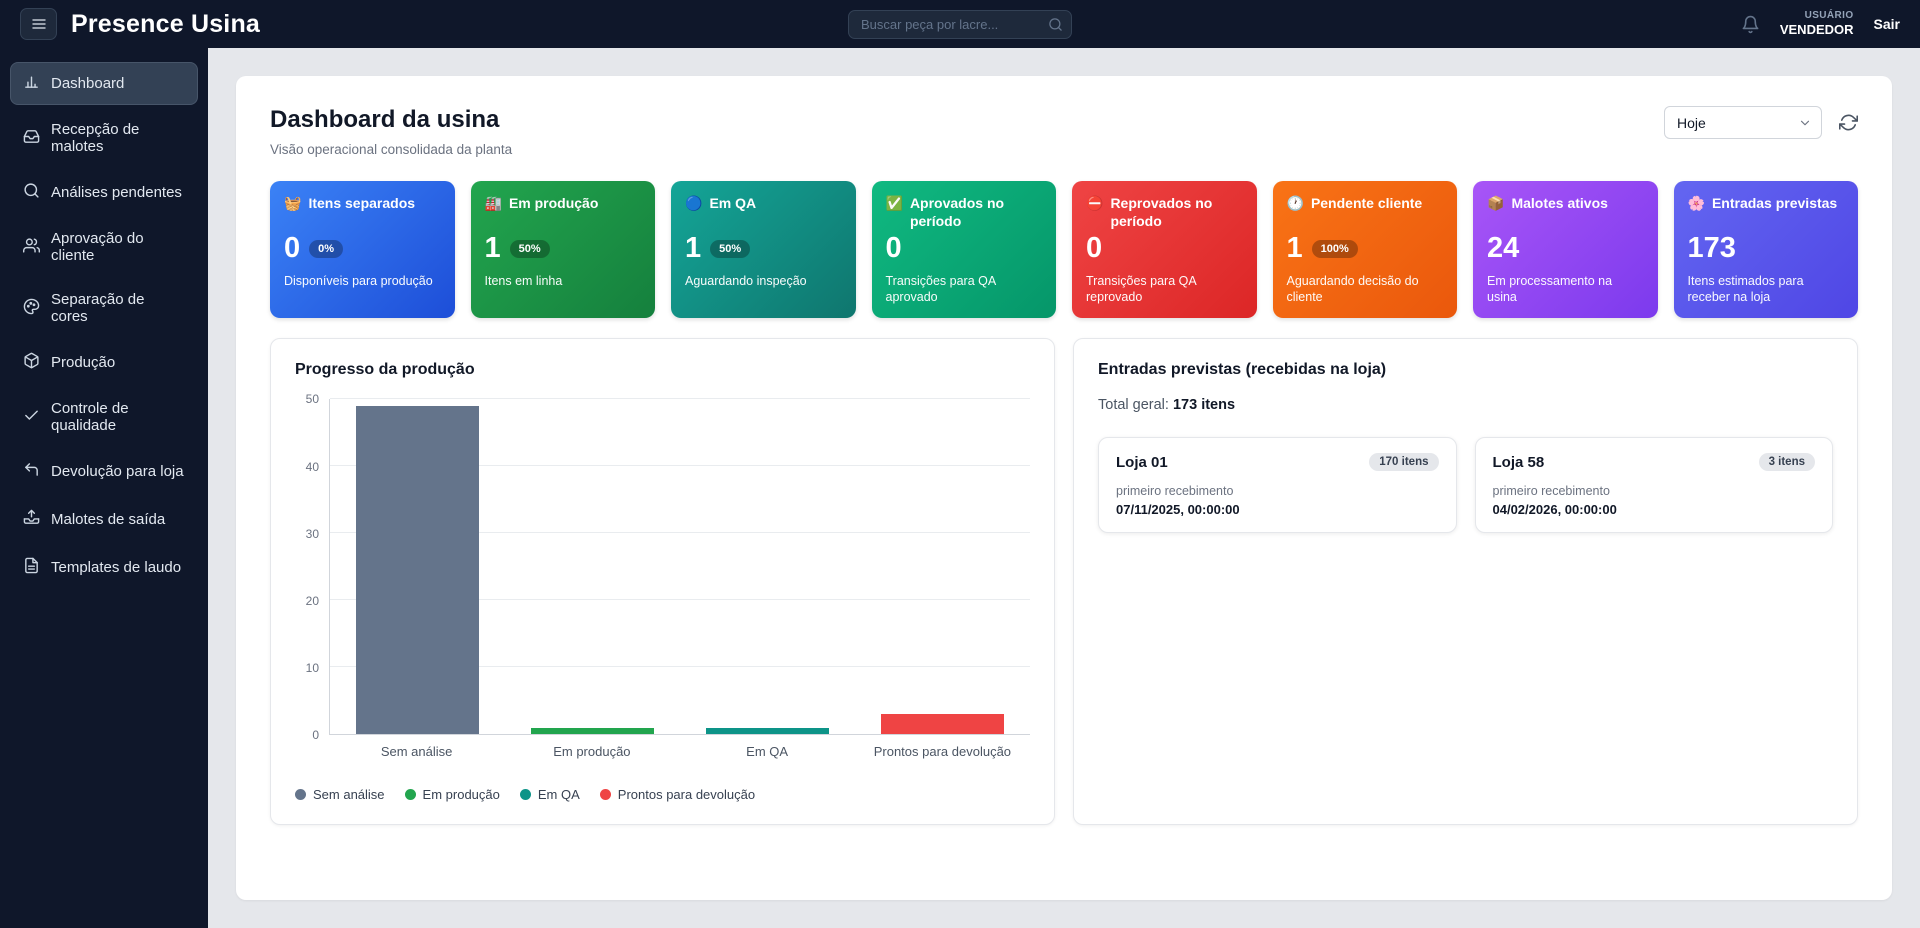  I want to click on bar-sem-analise, so click(417, 570).